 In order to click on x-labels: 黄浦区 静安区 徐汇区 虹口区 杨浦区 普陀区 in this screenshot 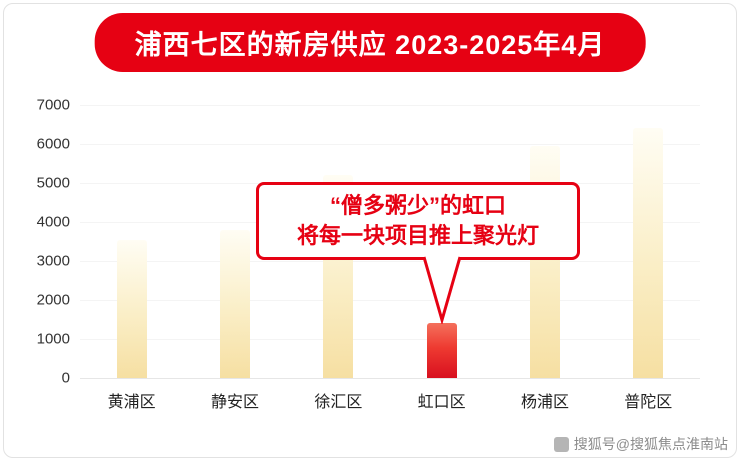, I will do `click(390, 400)`.